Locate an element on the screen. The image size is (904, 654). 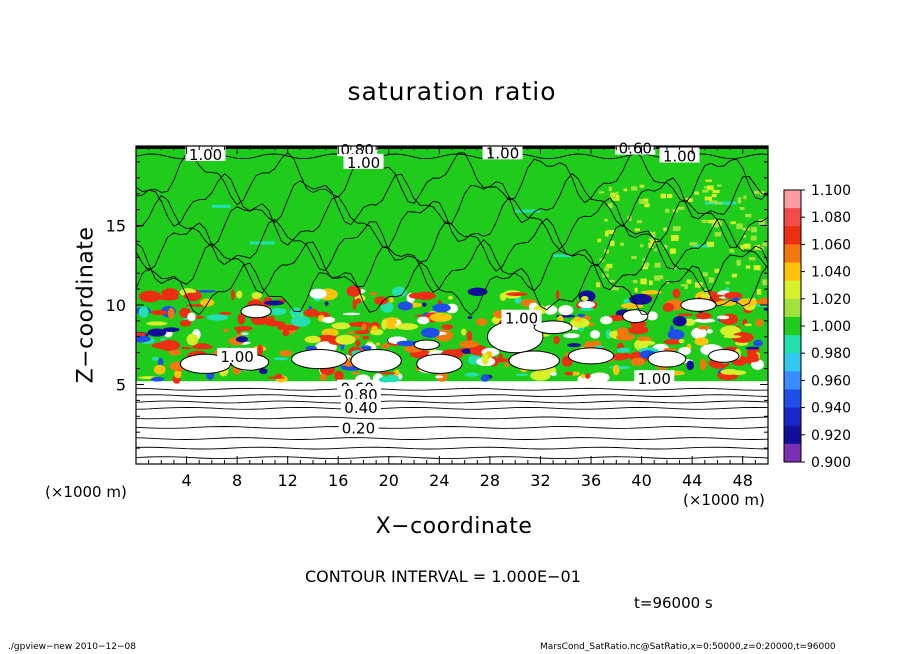
colorbar-label: 1.060 is located at coordinates (831, 245).